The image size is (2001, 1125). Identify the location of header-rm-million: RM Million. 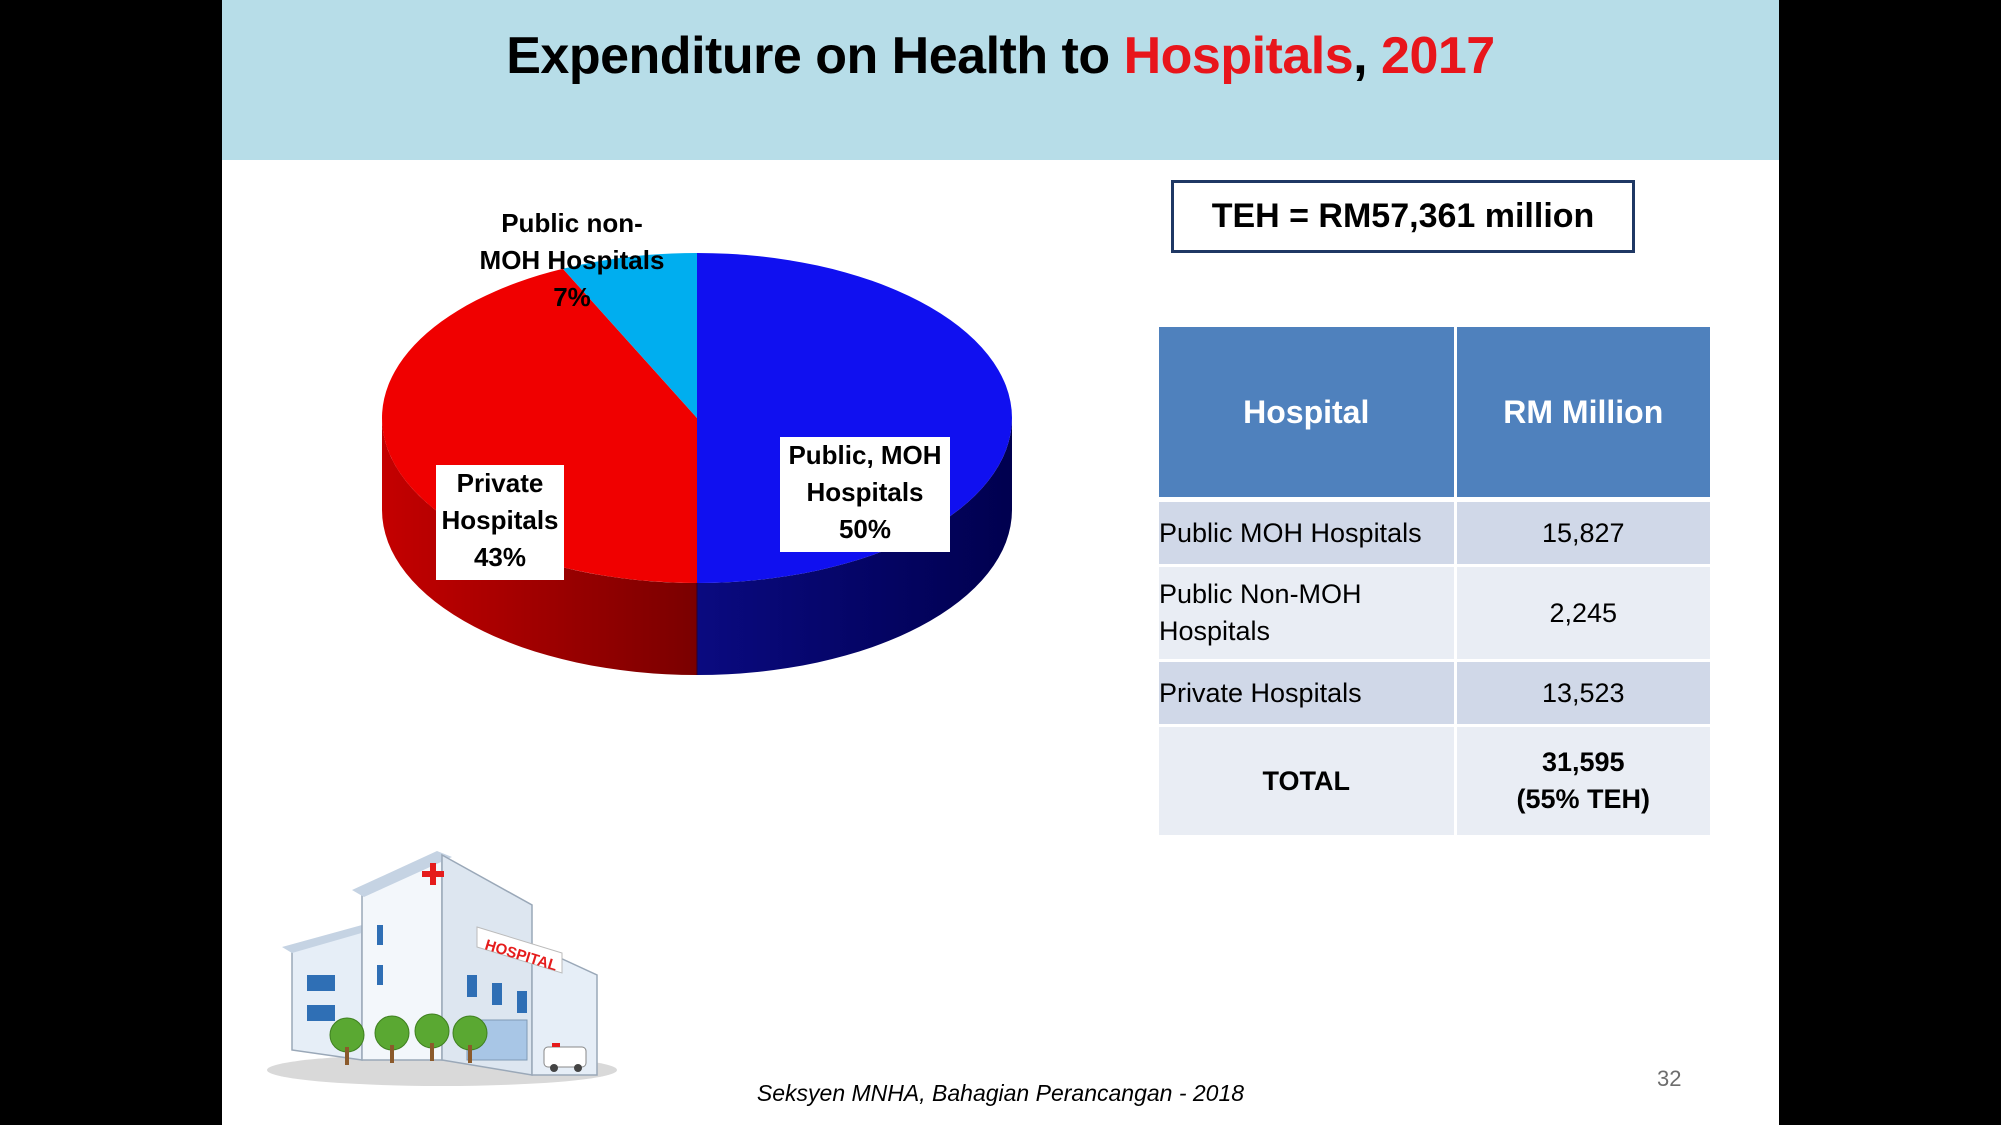
(1582, 414).